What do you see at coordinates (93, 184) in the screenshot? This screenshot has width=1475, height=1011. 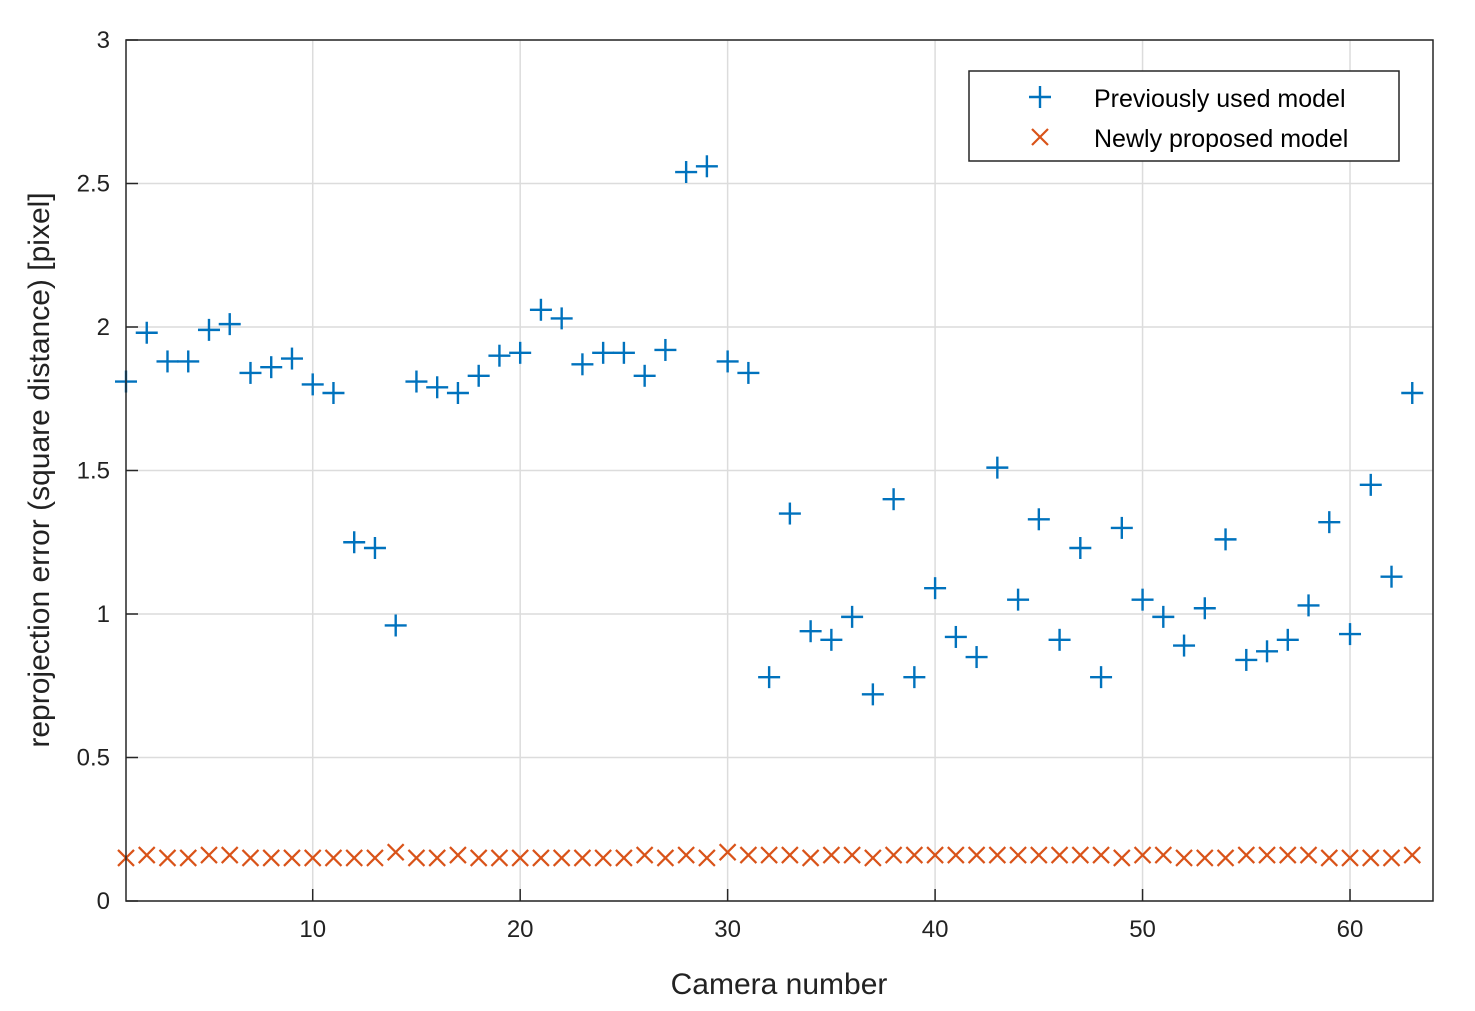 I see `y-tick-label: 2.5` at bounding box center [93, 184].